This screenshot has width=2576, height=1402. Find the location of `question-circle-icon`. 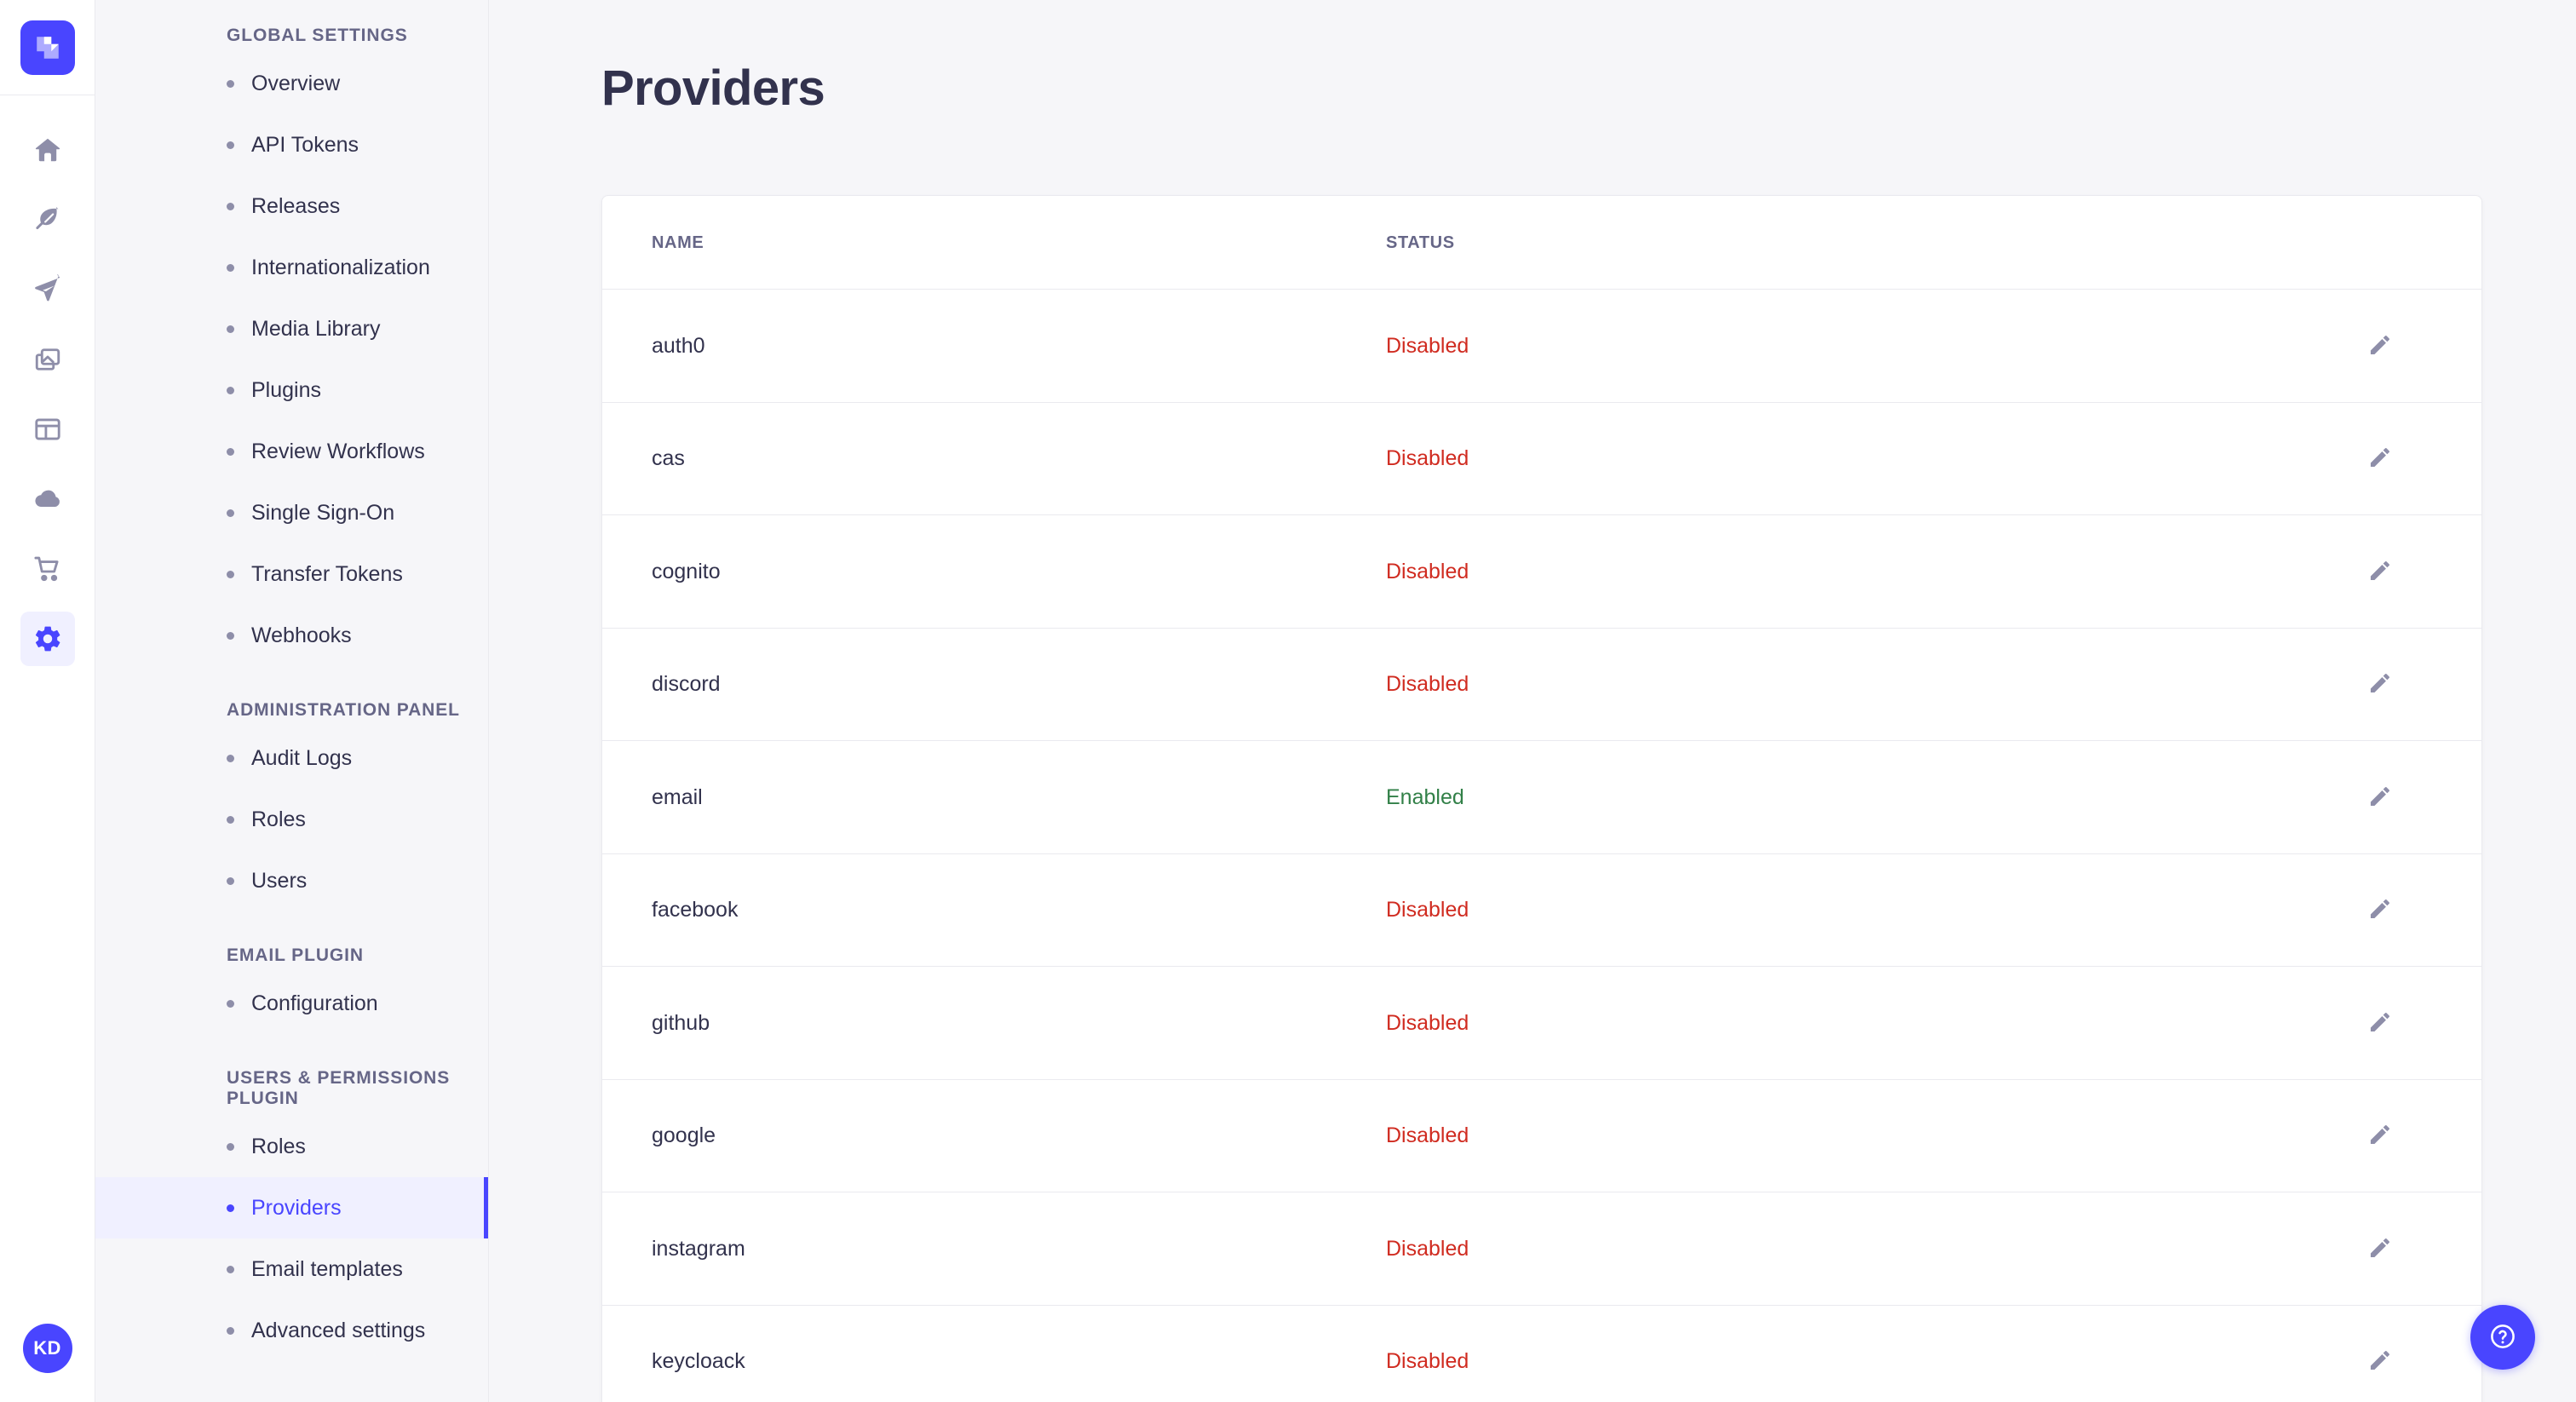

question-circle-icon is located at coordinates (2502, 1337).